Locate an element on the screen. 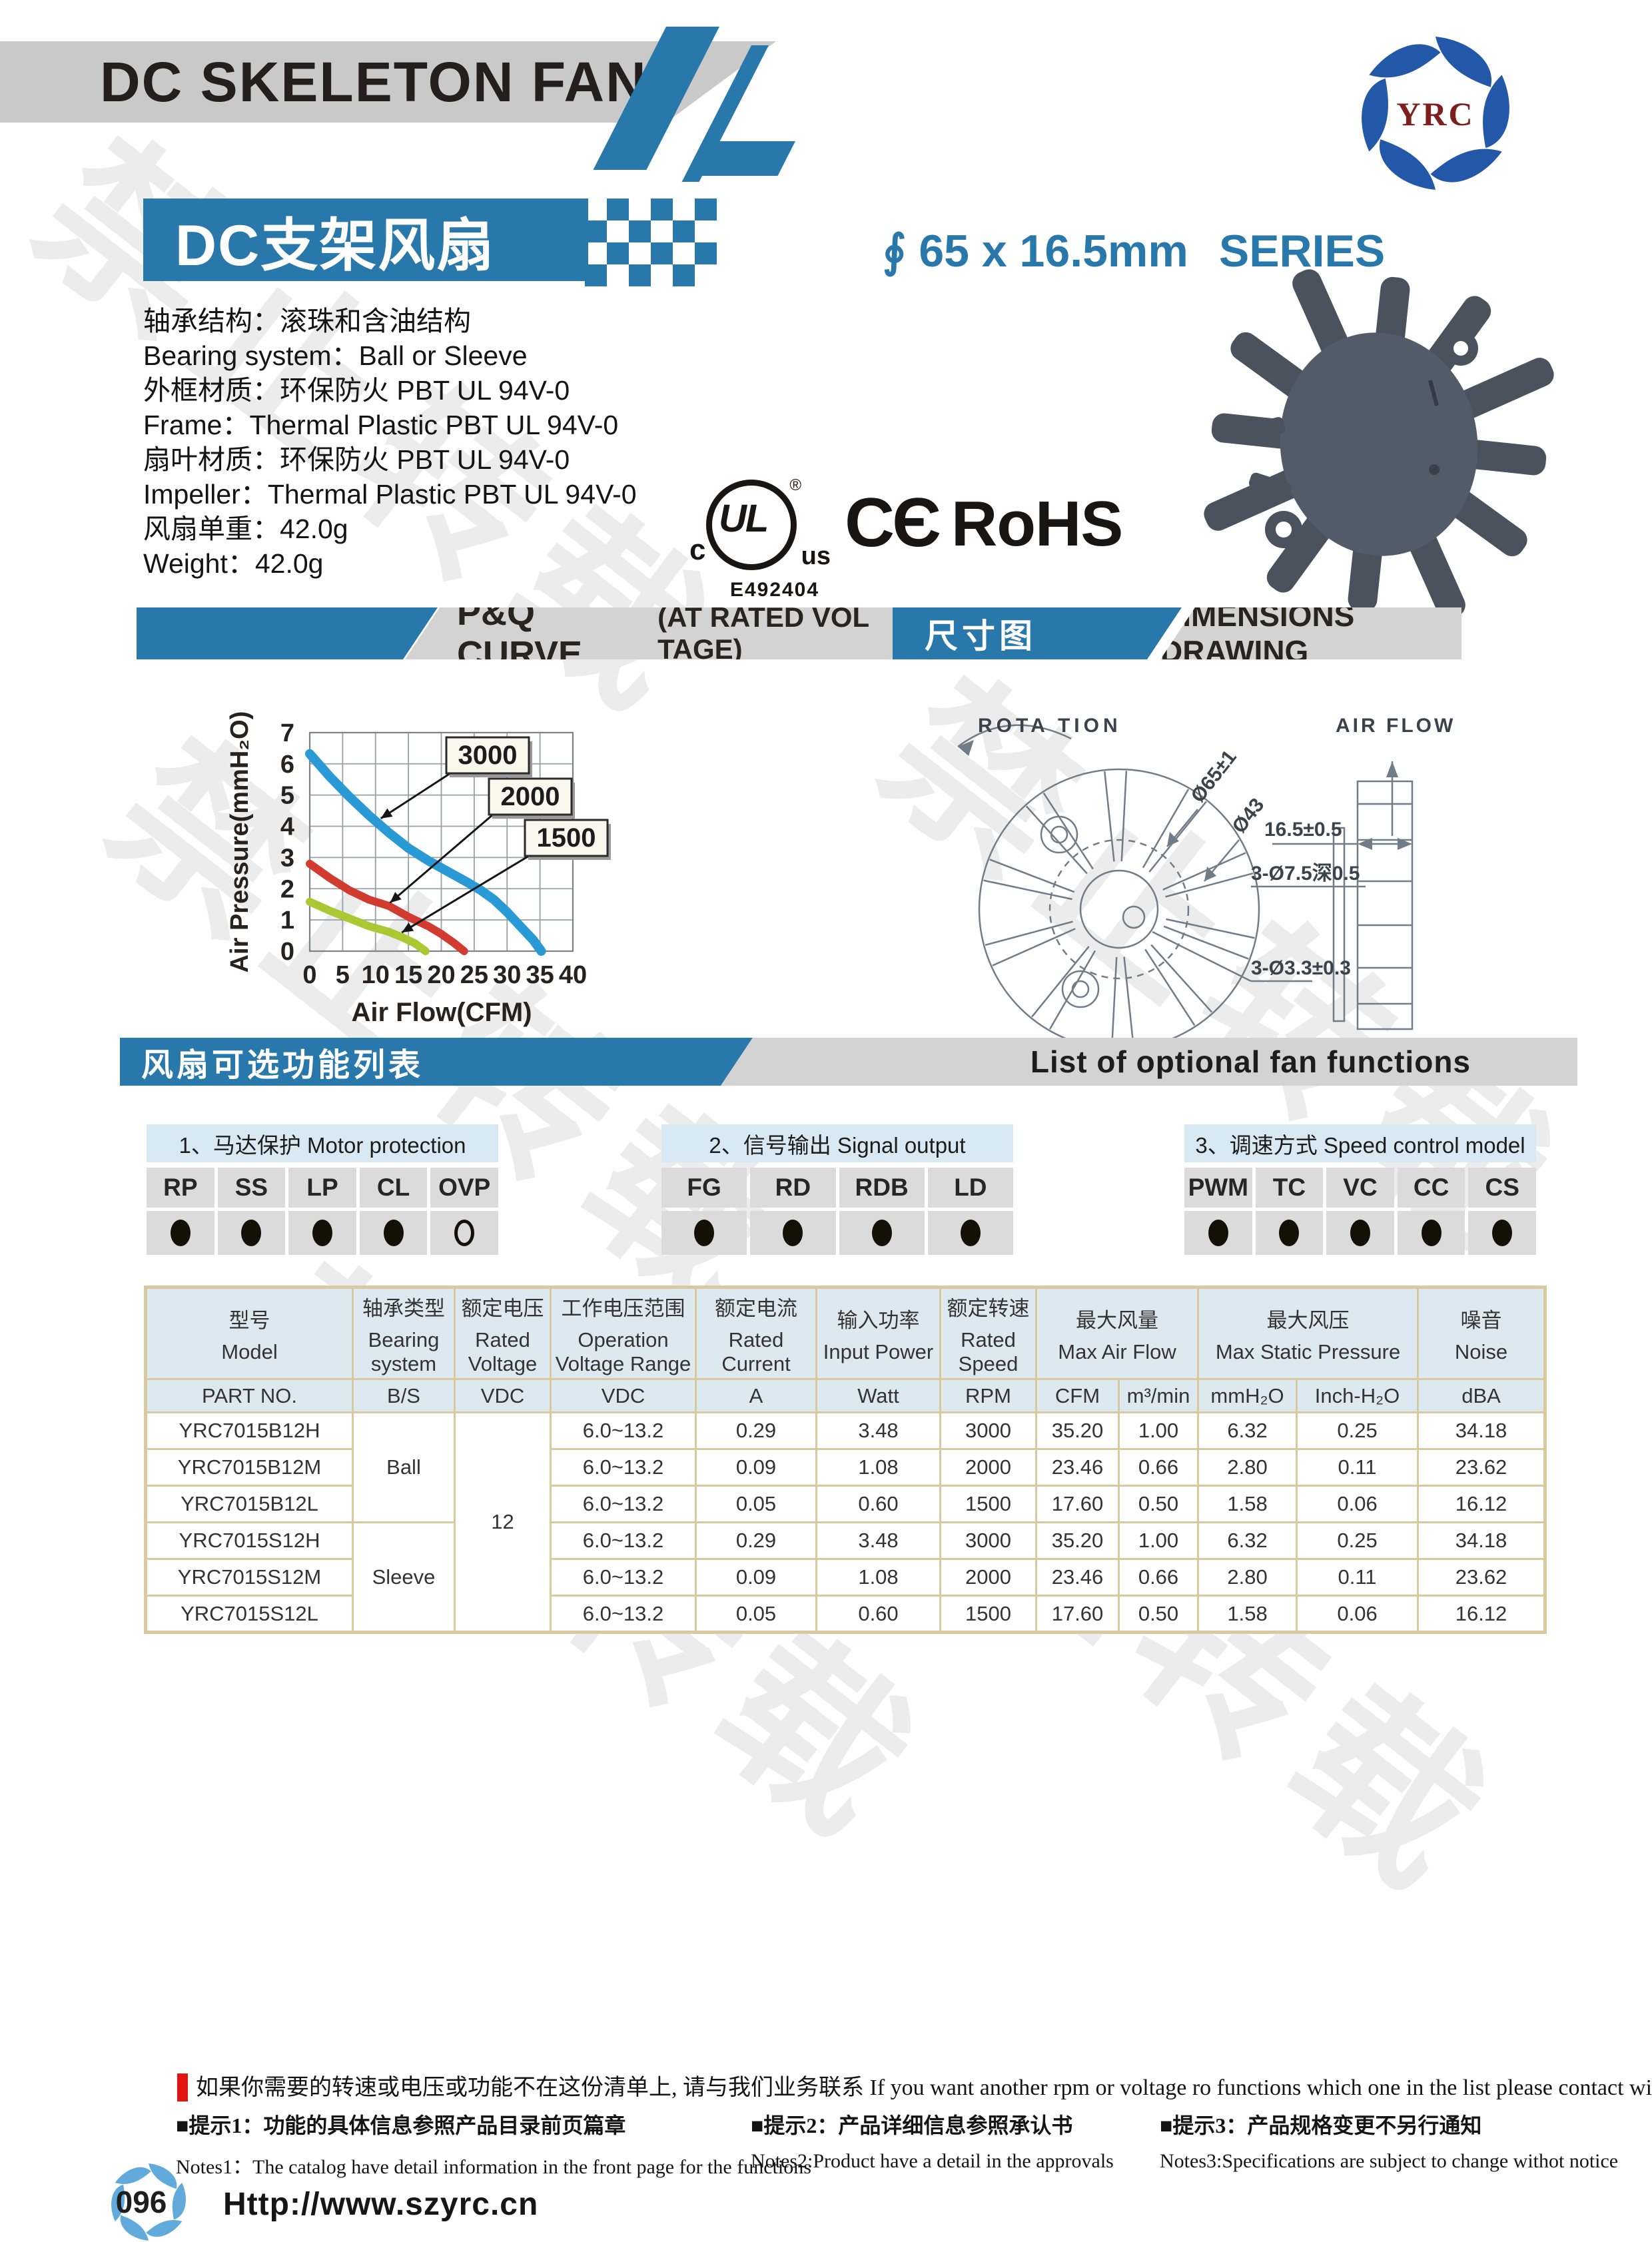  svg-text: 5 is located at coordinates (287, 796).